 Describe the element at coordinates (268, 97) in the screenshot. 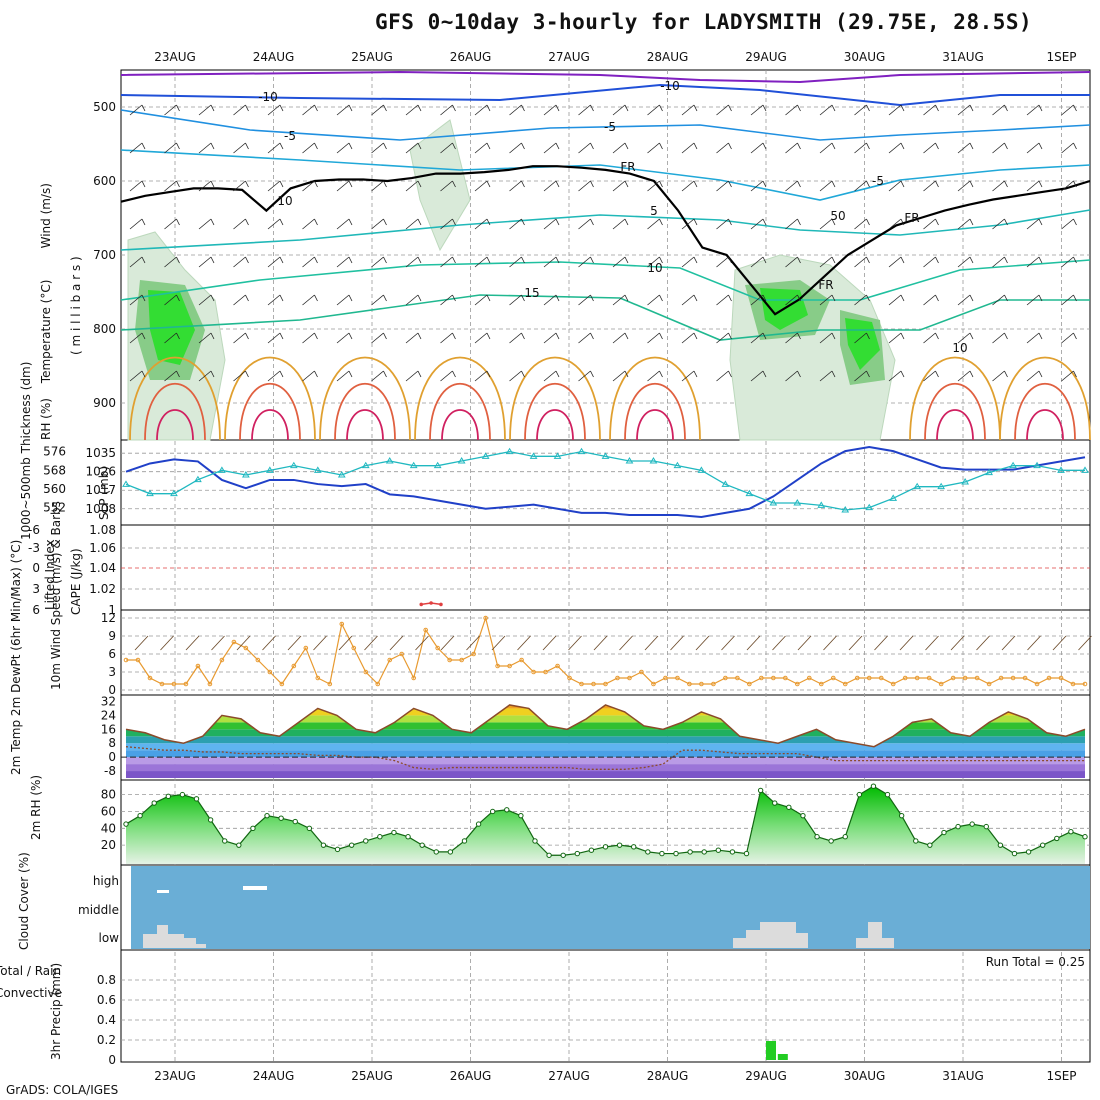

I see `contour-label: -10` at that location.